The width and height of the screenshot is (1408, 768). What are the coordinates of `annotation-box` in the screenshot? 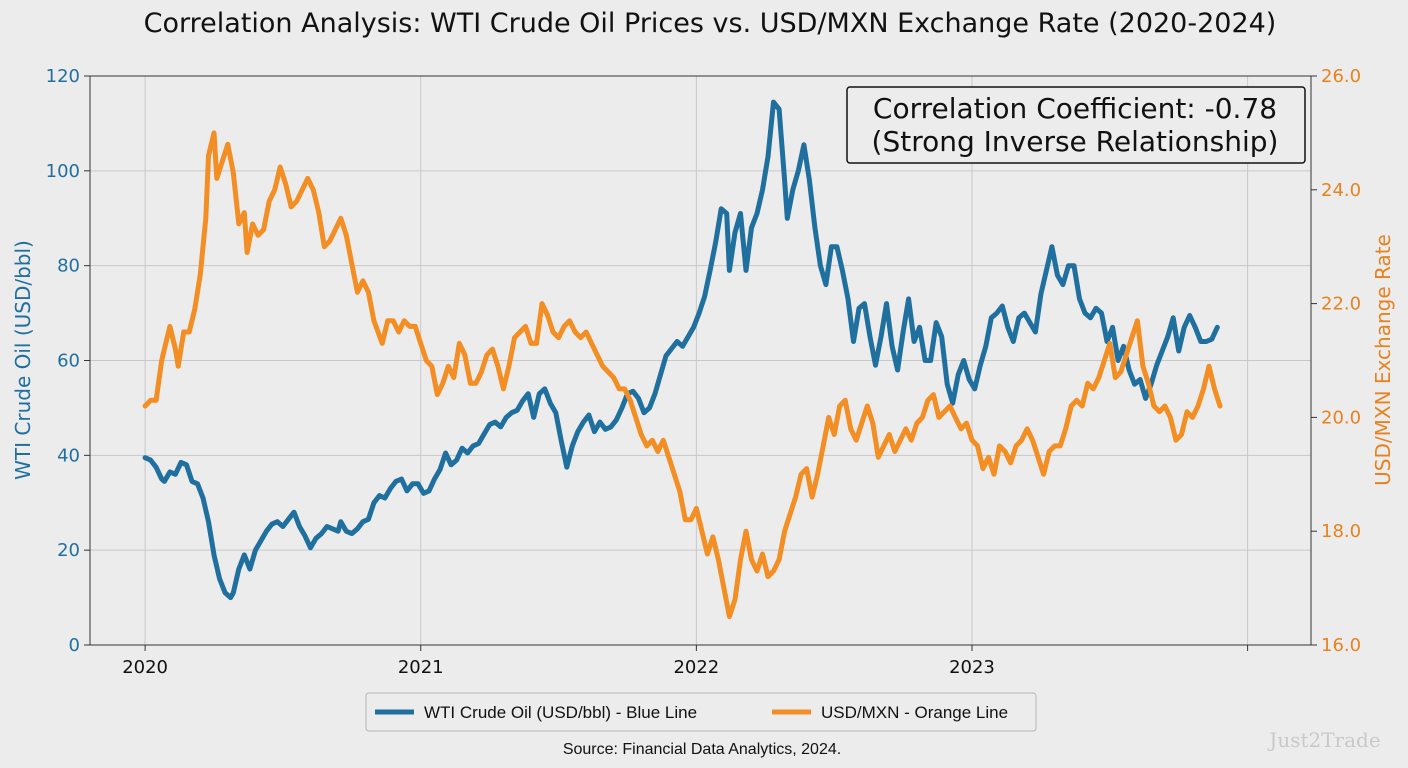 It's located at (1076, 125).